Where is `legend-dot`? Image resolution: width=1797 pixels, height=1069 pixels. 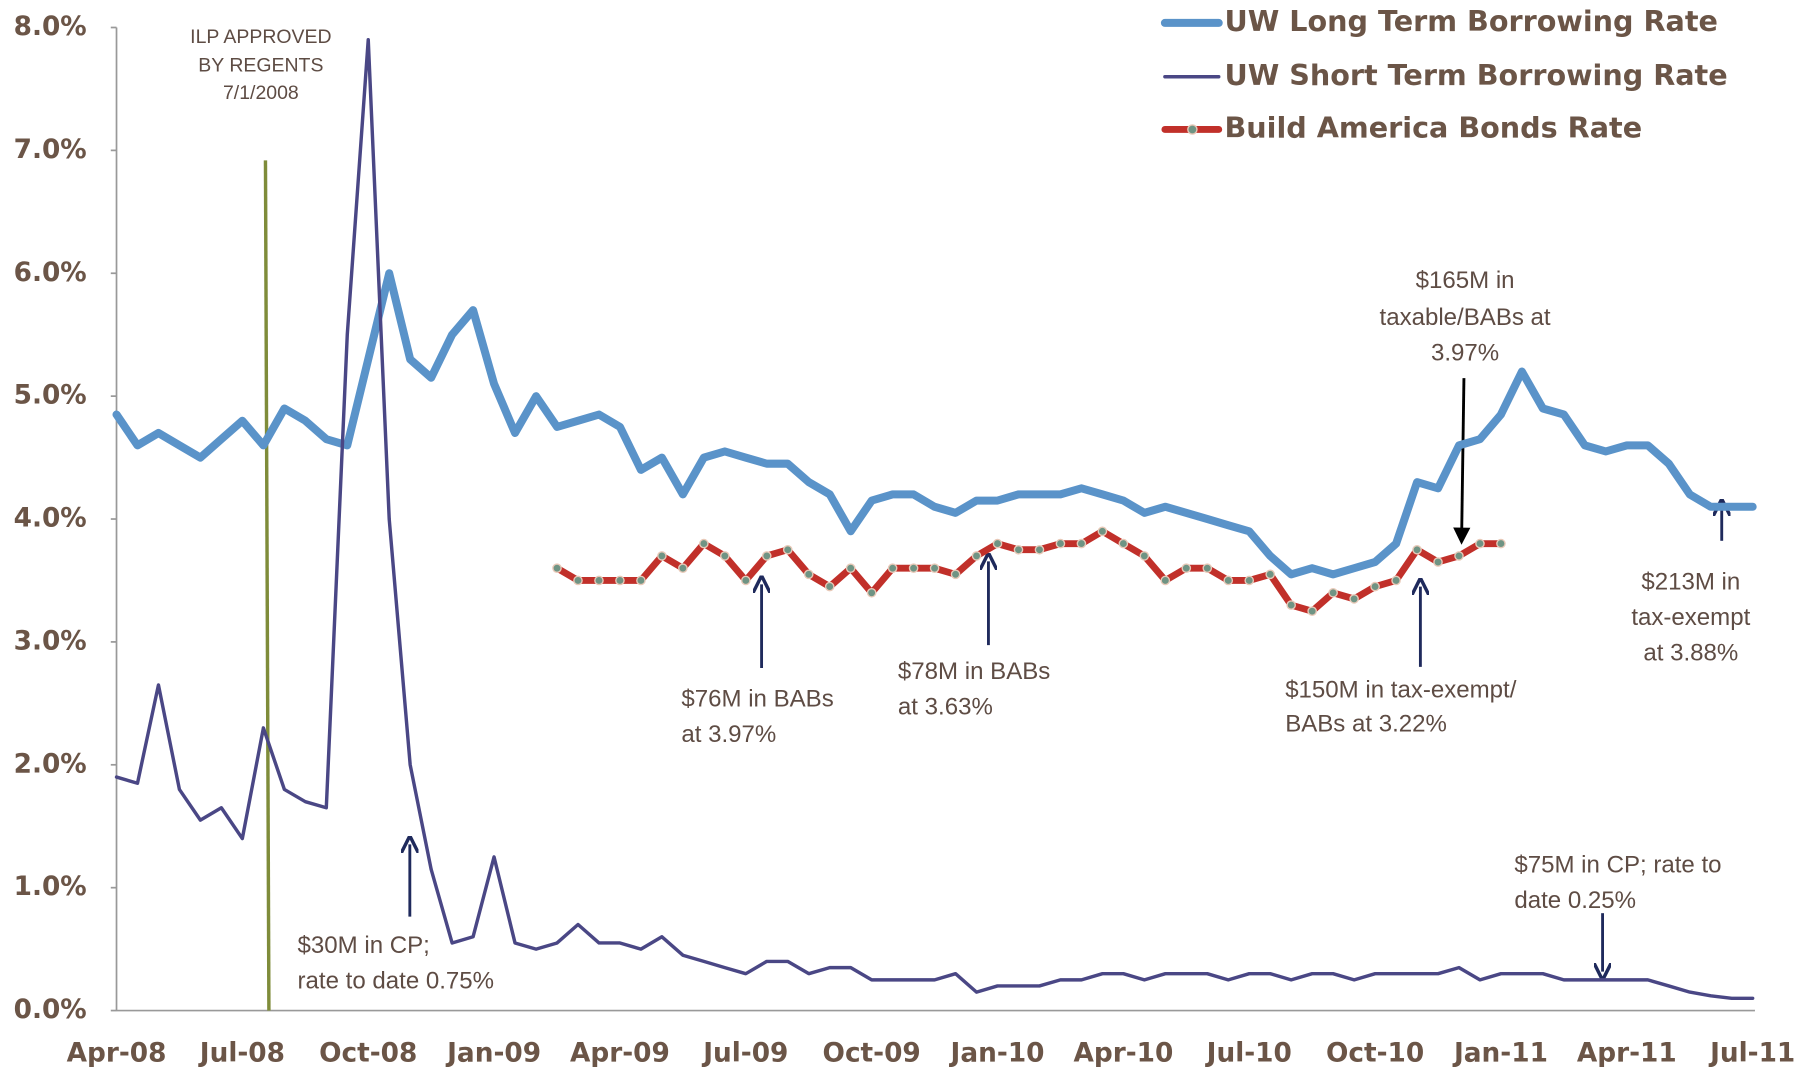 legend-dot is located at coordinates (1192, 129).